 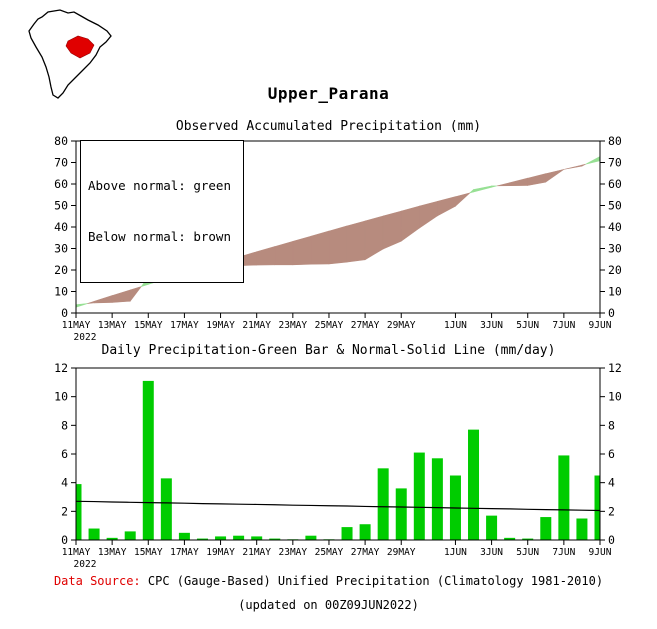 I want to click on year-label: 2022, so click(x=85, y=337).